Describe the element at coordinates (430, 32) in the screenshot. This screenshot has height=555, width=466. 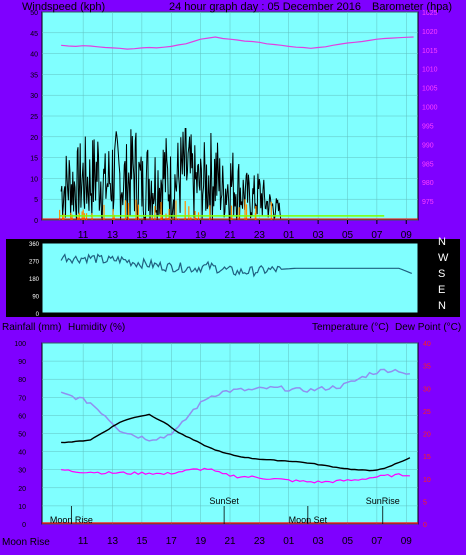
I see `pressure-tick-label: 1020` at that location.